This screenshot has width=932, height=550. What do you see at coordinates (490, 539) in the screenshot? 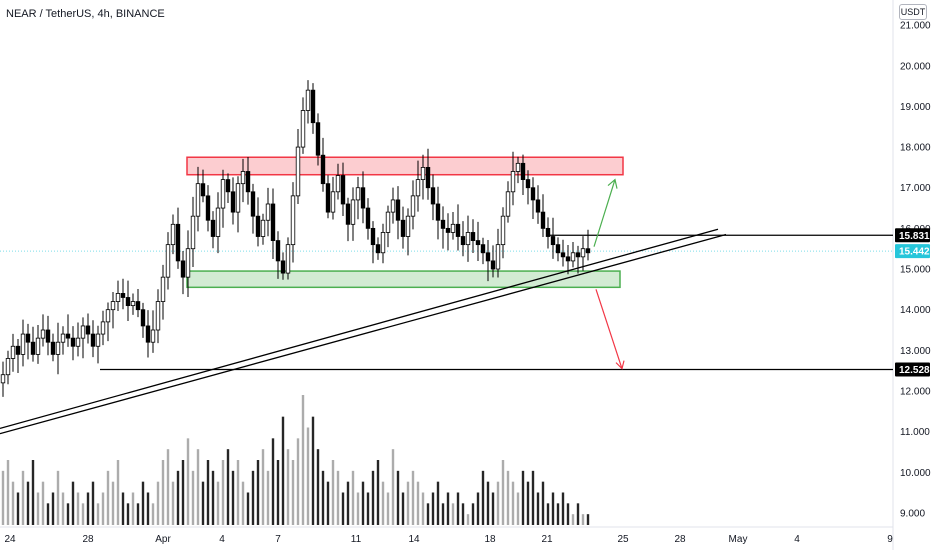
I see `x-tick-label: 18` at bounding box center [490, 539].